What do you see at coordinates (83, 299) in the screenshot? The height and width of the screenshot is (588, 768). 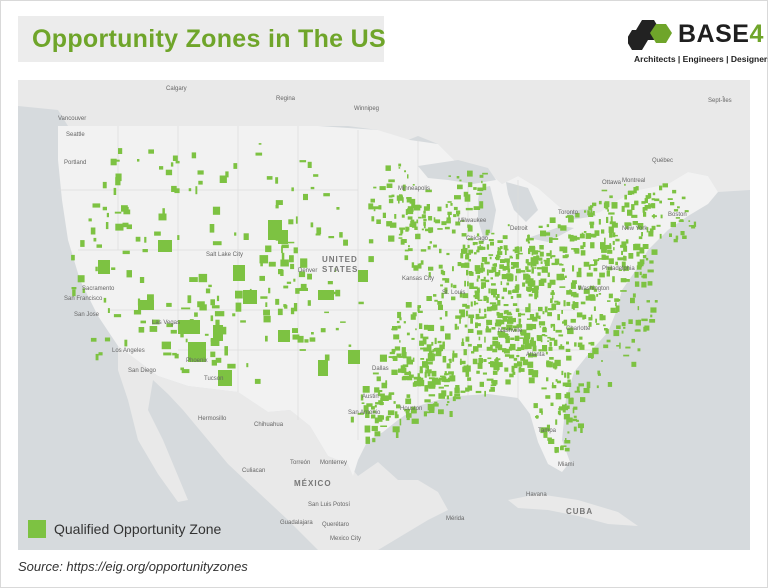 I see `city-label: San Francisco` at bounding box center [83, 299].